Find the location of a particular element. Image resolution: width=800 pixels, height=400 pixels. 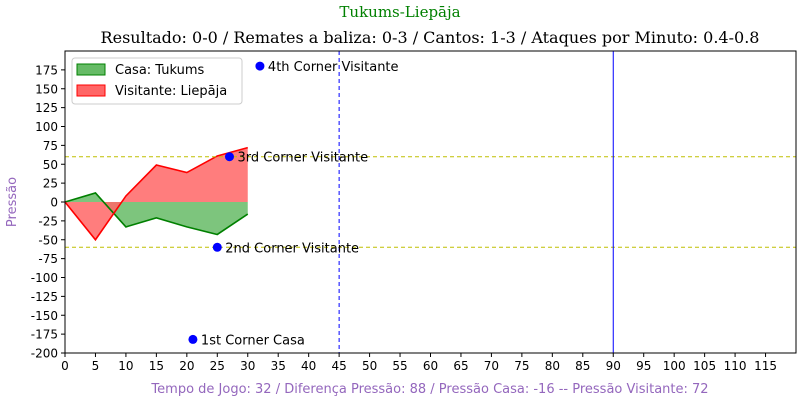

y-tick-label-9: 25 is located at coordinates (50, 184).